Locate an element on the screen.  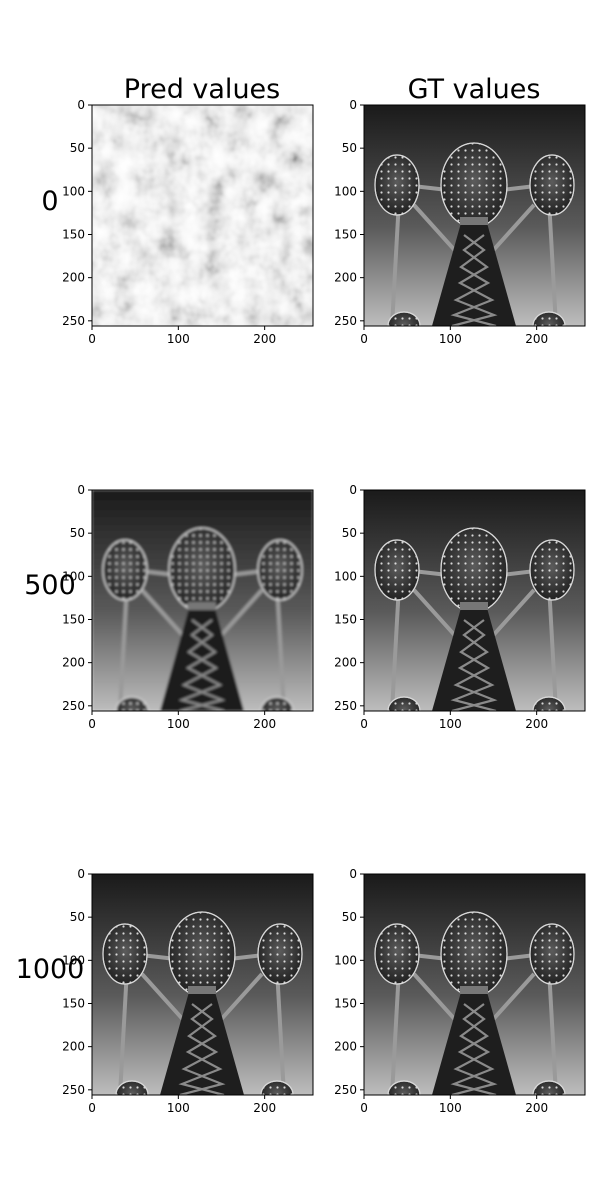
panel-gt-500: 0 100 200 0 50 100 150 200 250 is located at coordinates (459, 607).